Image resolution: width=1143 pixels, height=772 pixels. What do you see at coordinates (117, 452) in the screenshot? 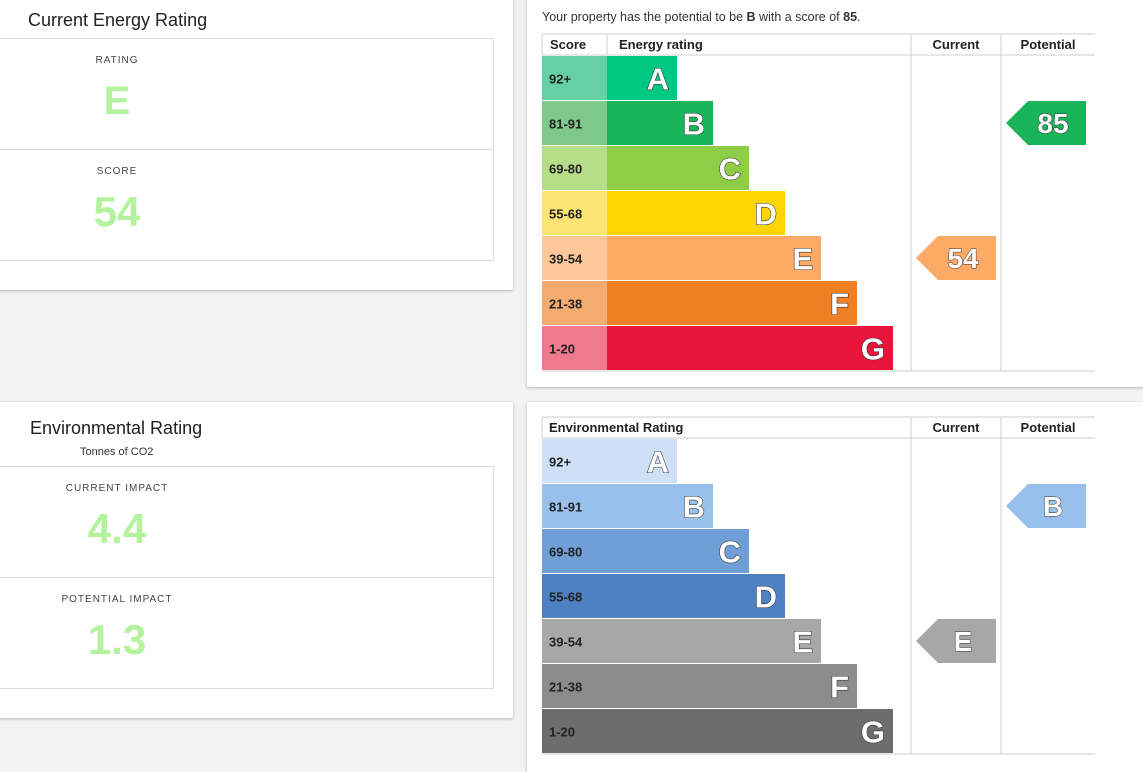
I see `environment-card-subtitle: Tonnes of CO2` at bounding box center [117, 452].